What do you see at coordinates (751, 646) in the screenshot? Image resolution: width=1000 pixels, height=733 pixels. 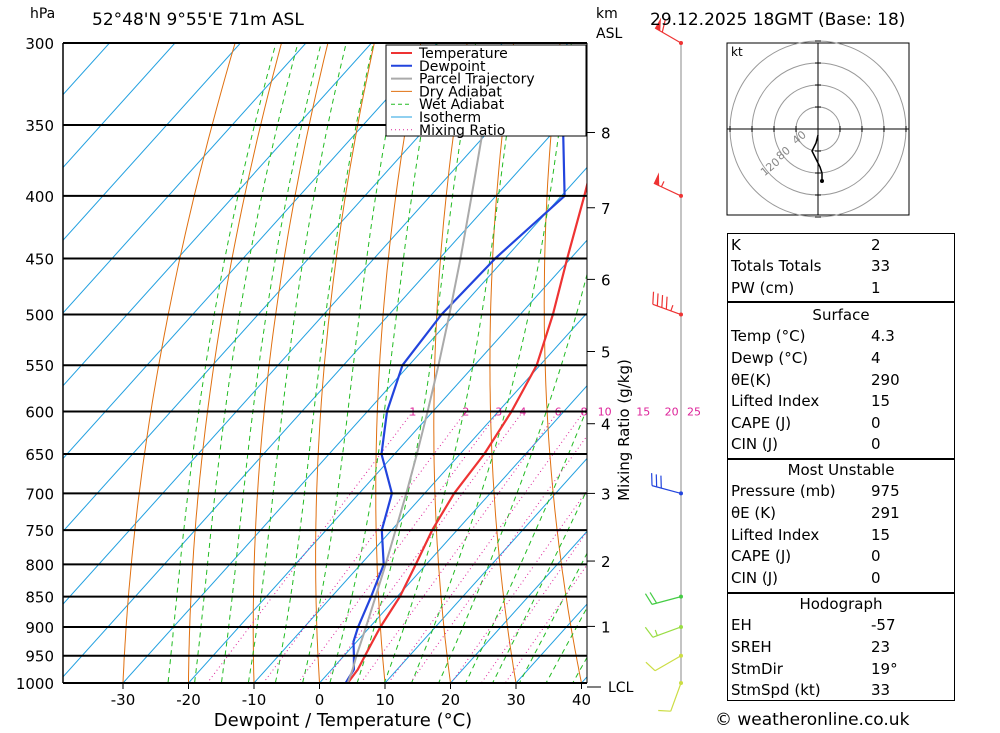 I see `index-label: SREH` at bounding box center [751, 646].